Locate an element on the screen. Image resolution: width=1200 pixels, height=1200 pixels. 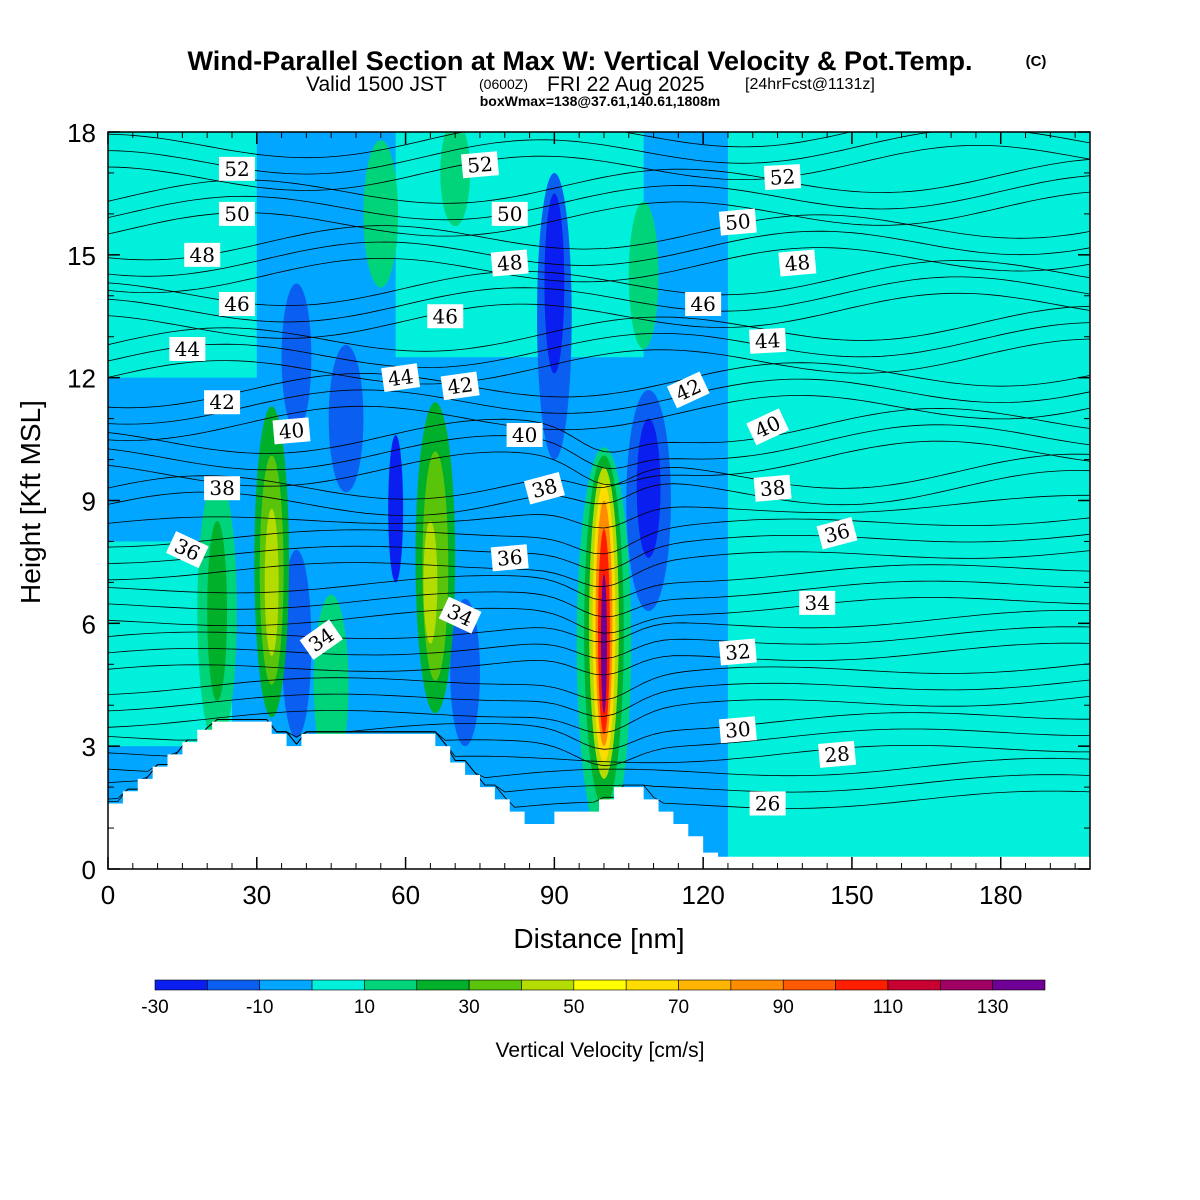
terrain-mask is located at coordinates (599, 795).